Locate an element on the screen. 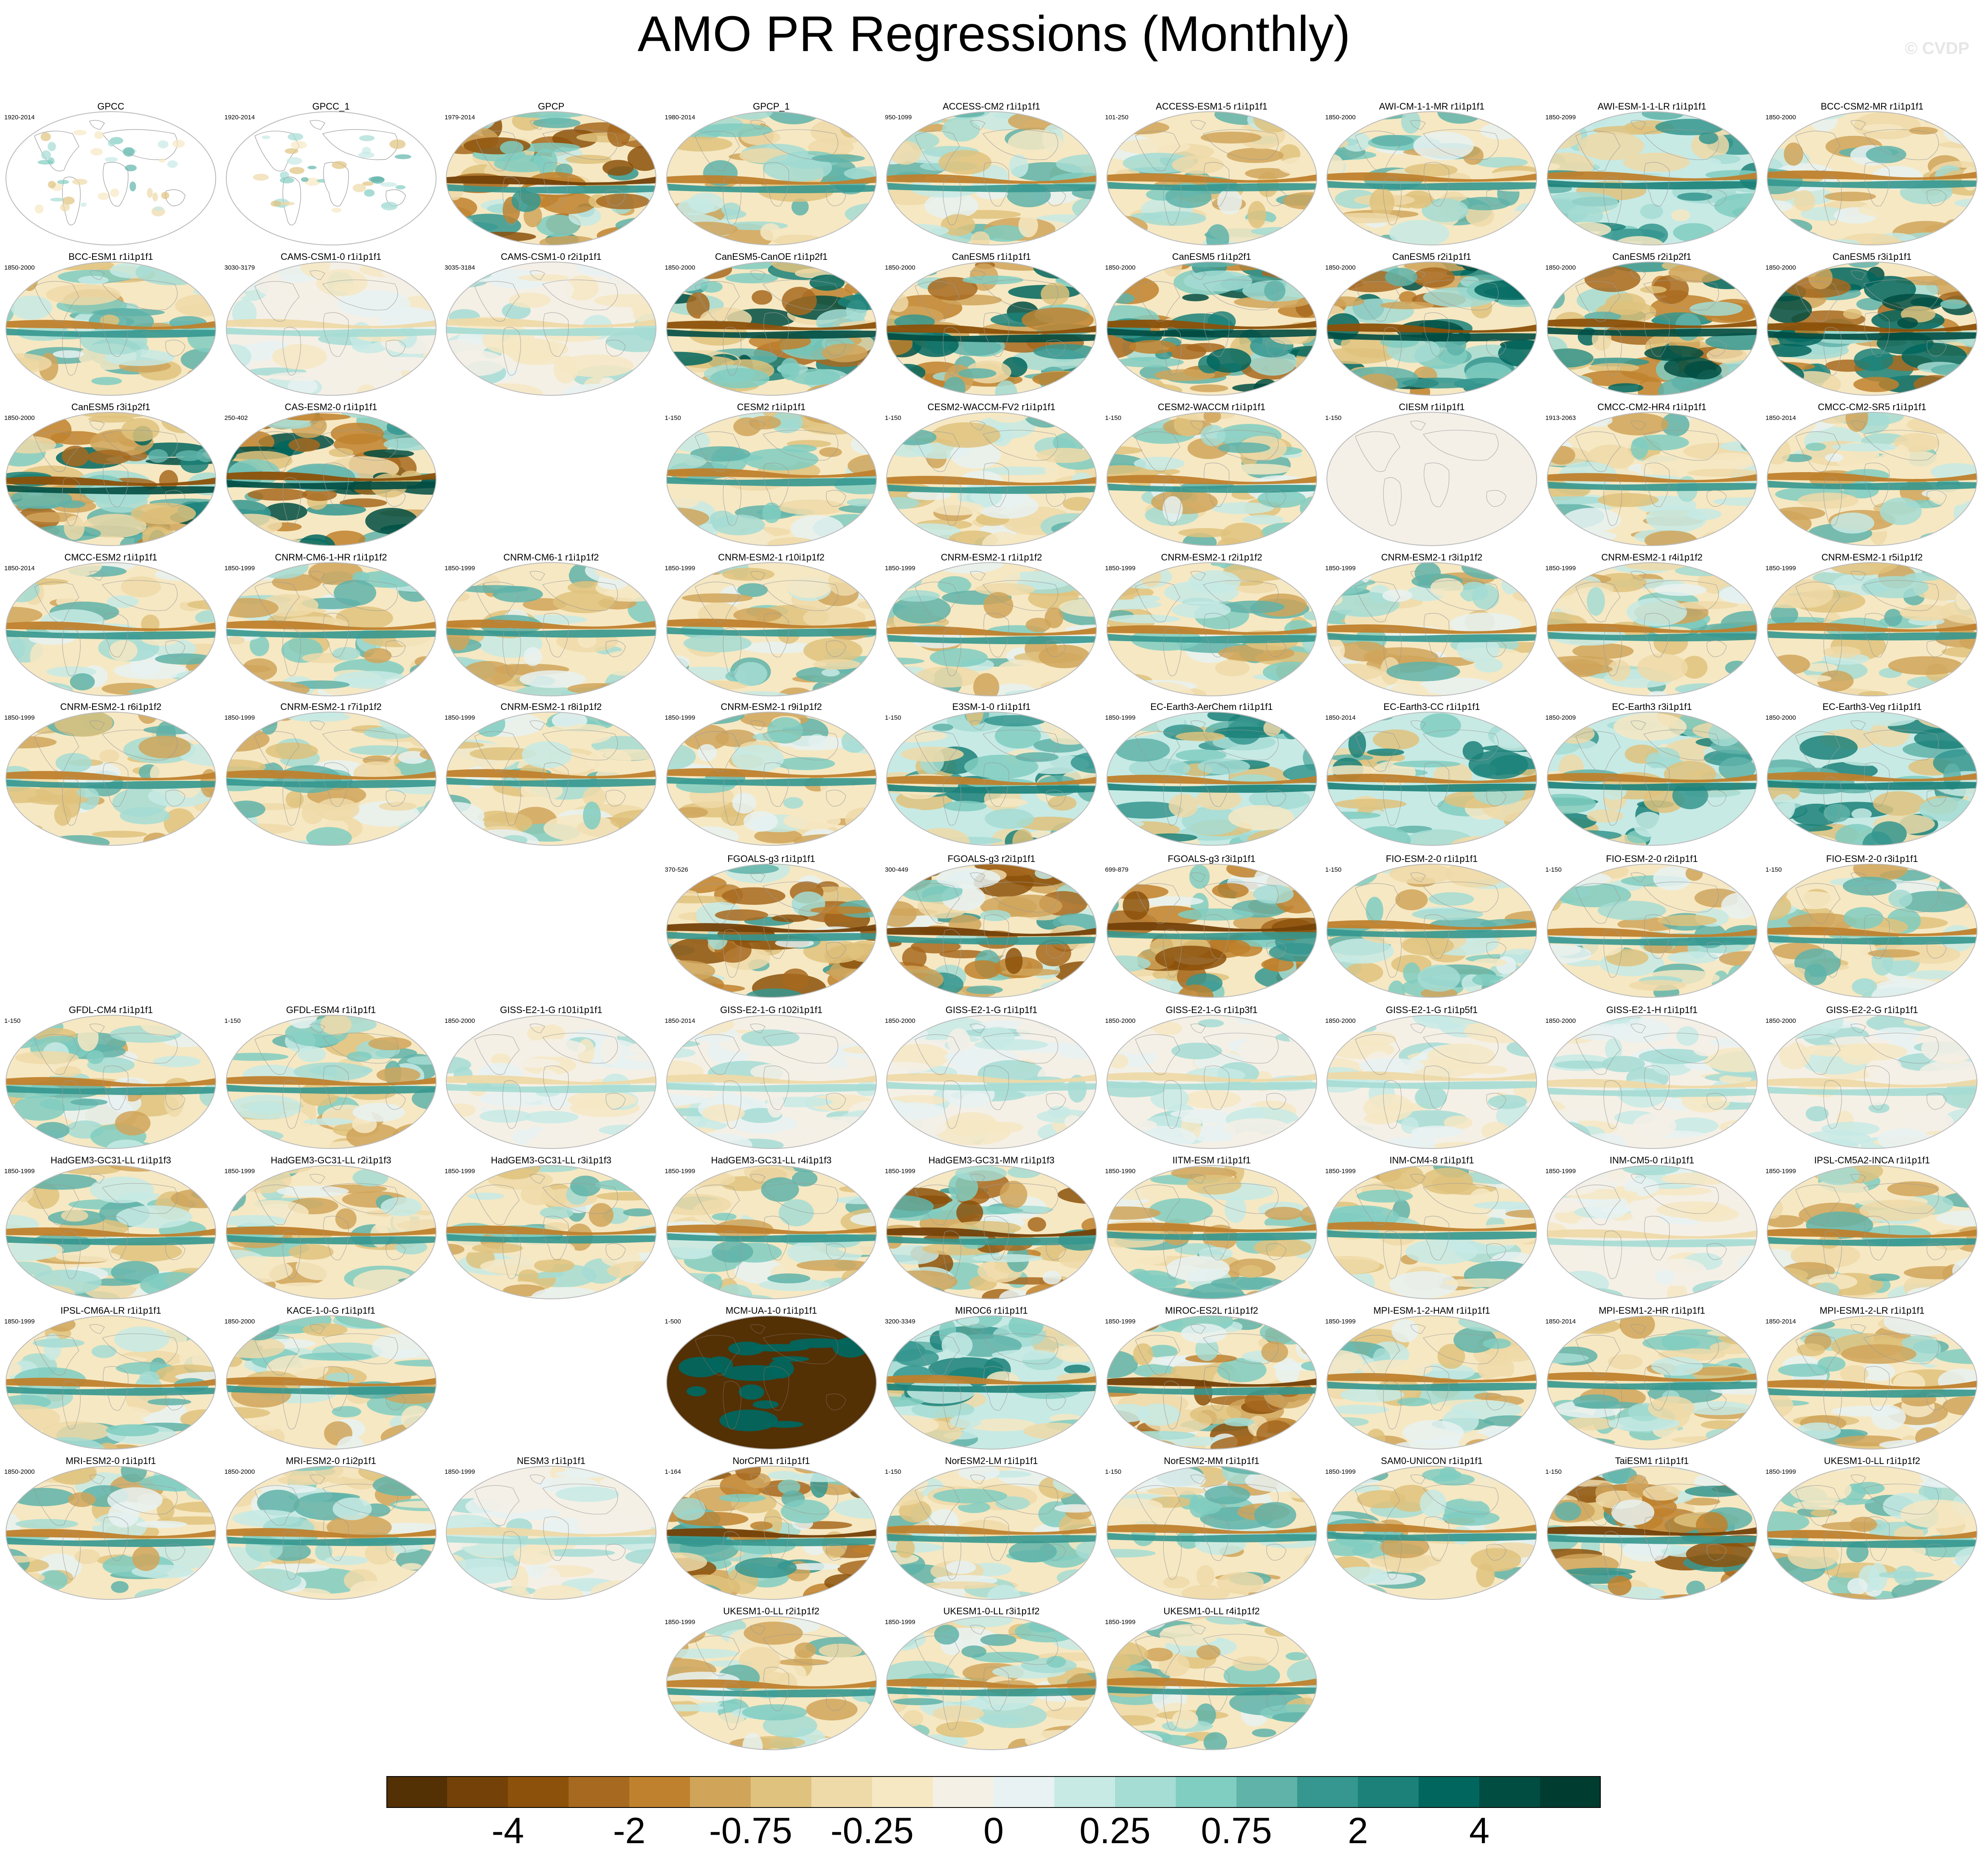  panel-years: 101-250 is located at coordinates (1117, 117).